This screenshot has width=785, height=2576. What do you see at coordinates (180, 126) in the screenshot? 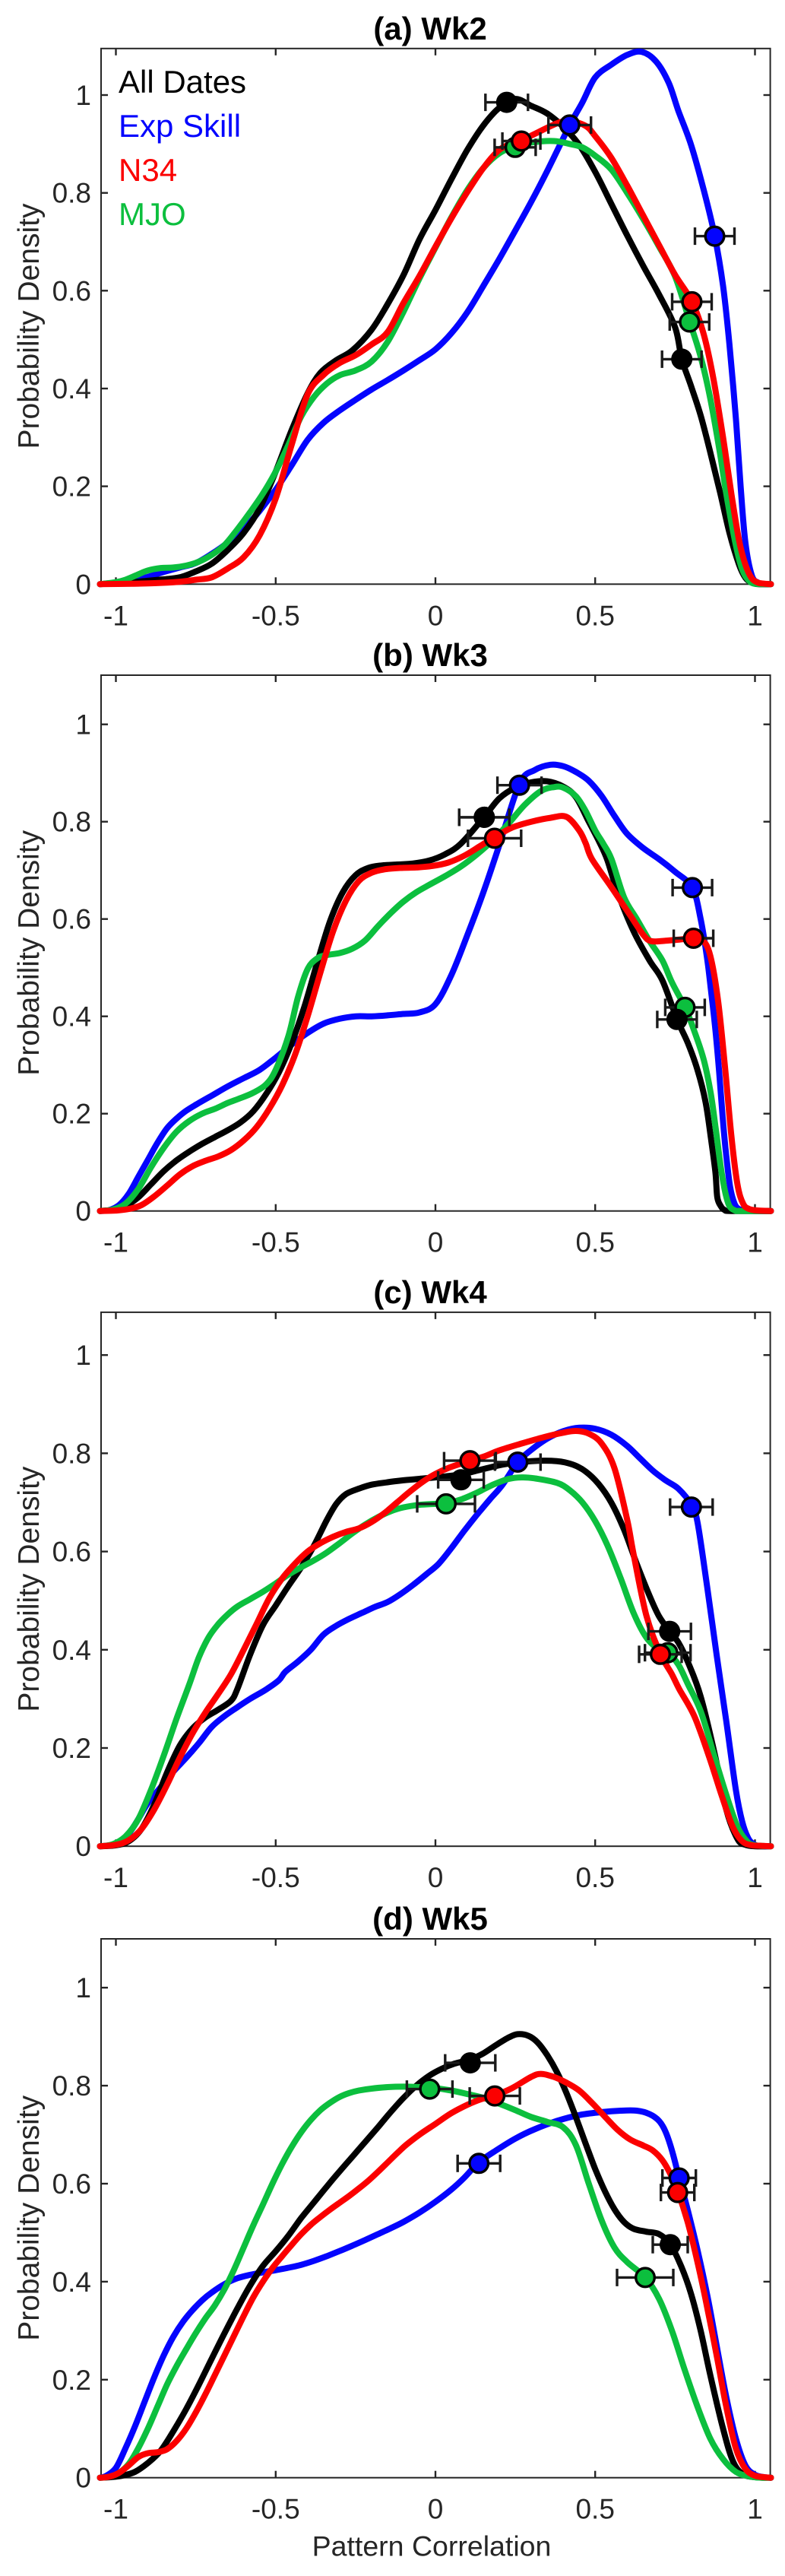
I see `svg-text: Exp Skill` at bounding box center [180, 126].